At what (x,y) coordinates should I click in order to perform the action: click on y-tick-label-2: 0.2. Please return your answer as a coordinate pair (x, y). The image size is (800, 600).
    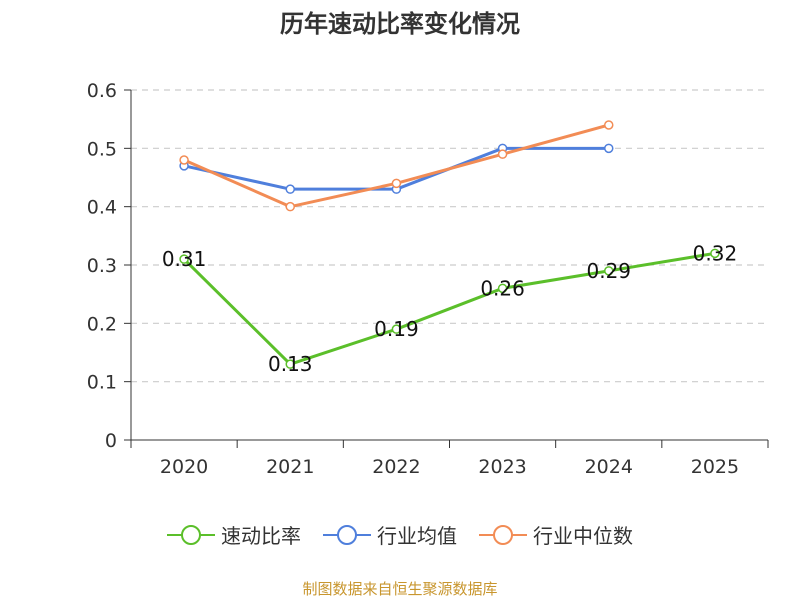
    Looking at the image, I should click on (102, 324).